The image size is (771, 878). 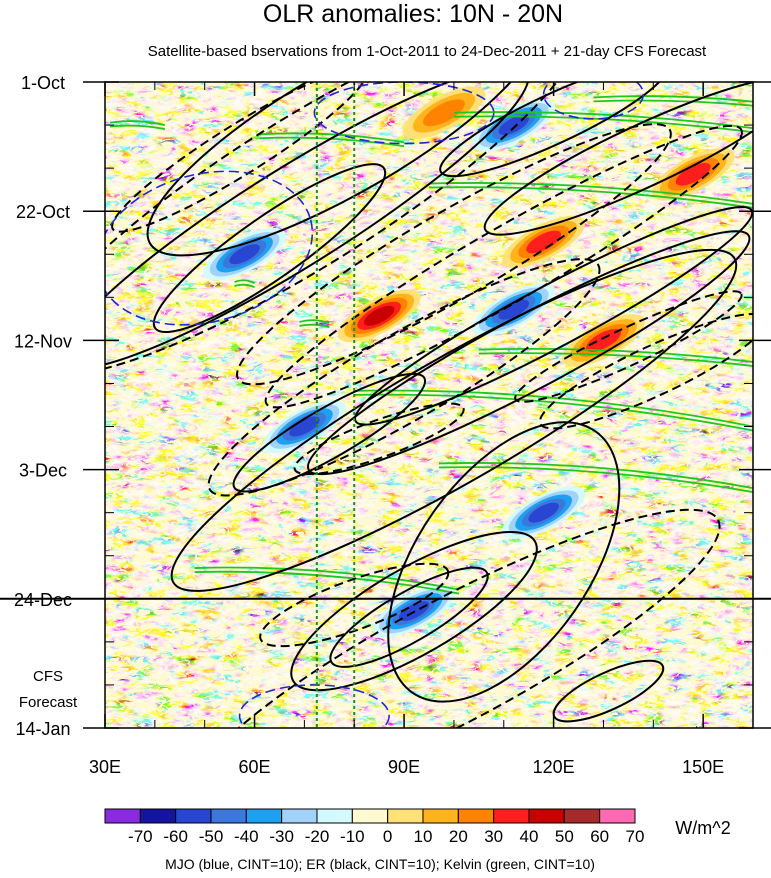 I want to click on forecast-label-line1: CFS, so click(x=48, y=676).